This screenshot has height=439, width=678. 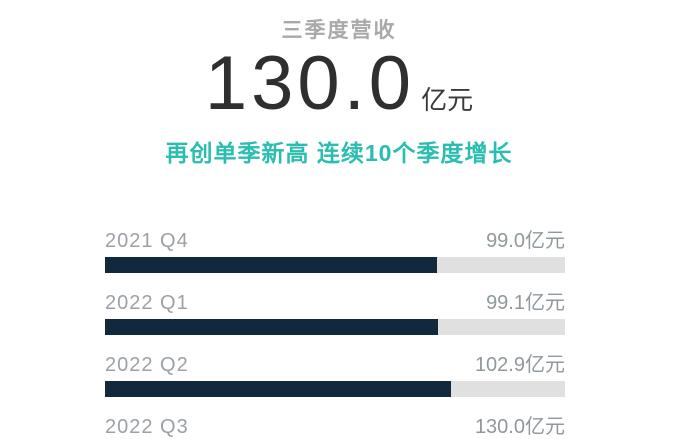 What do you see at coordinates (335, 372) in the screenshot?
I see `bar-row: 2022 Q2 102.9亿元` at bounding box center [335, 372].